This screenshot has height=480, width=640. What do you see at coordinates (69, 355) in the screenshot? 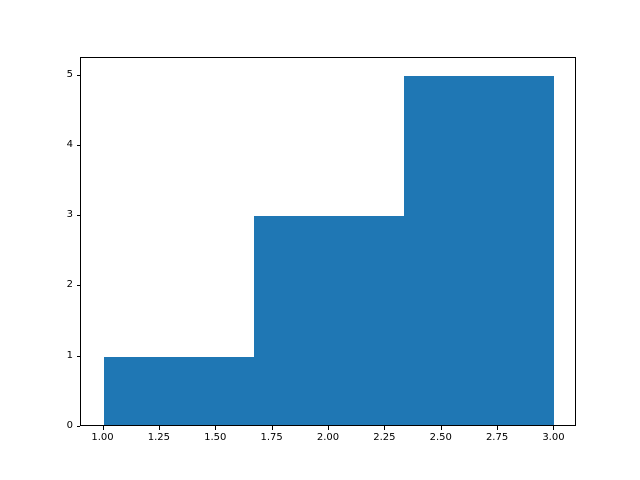
I see `y-tick-label: 1` at bounding box center [69, 355].